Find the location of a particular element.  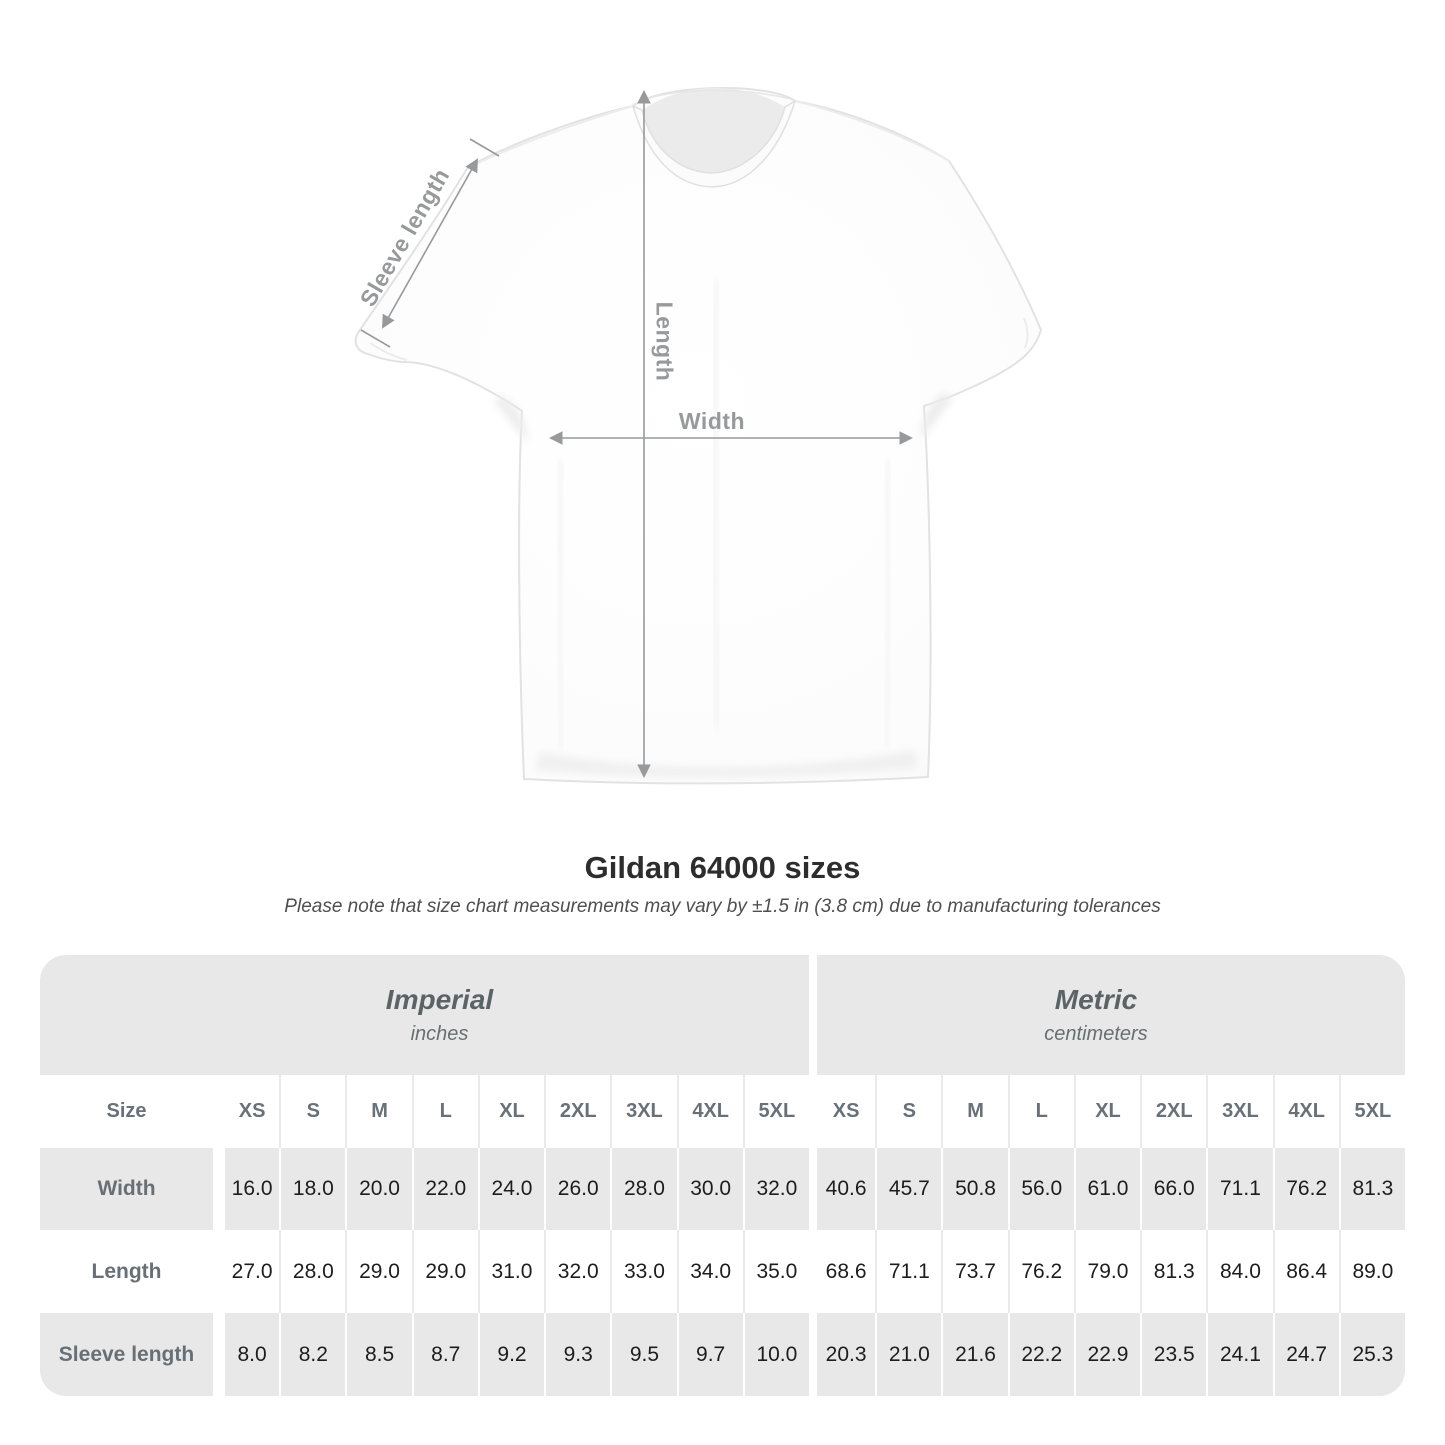

size-header-cell: M is located at coordinates (974, 1111).